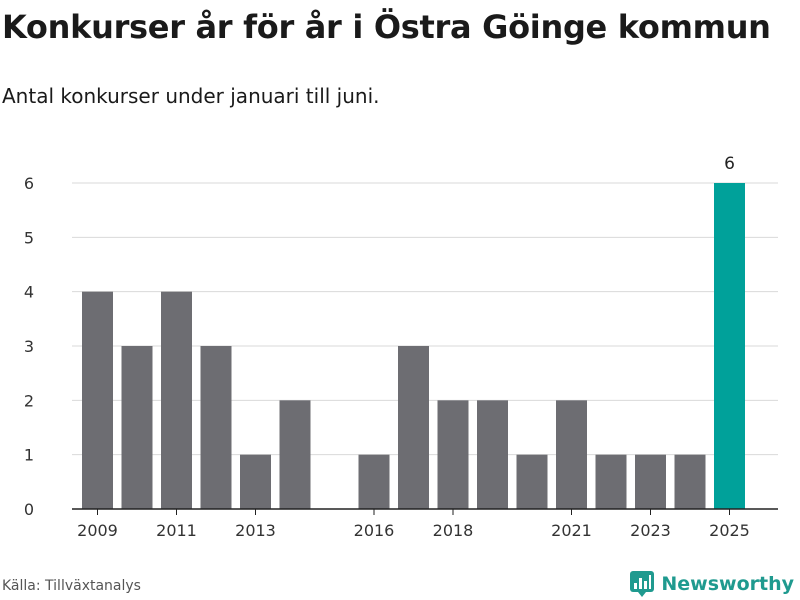  Describe the element at coordinates (413, 427) in the screenshot. I see `bar-2017` at that location.